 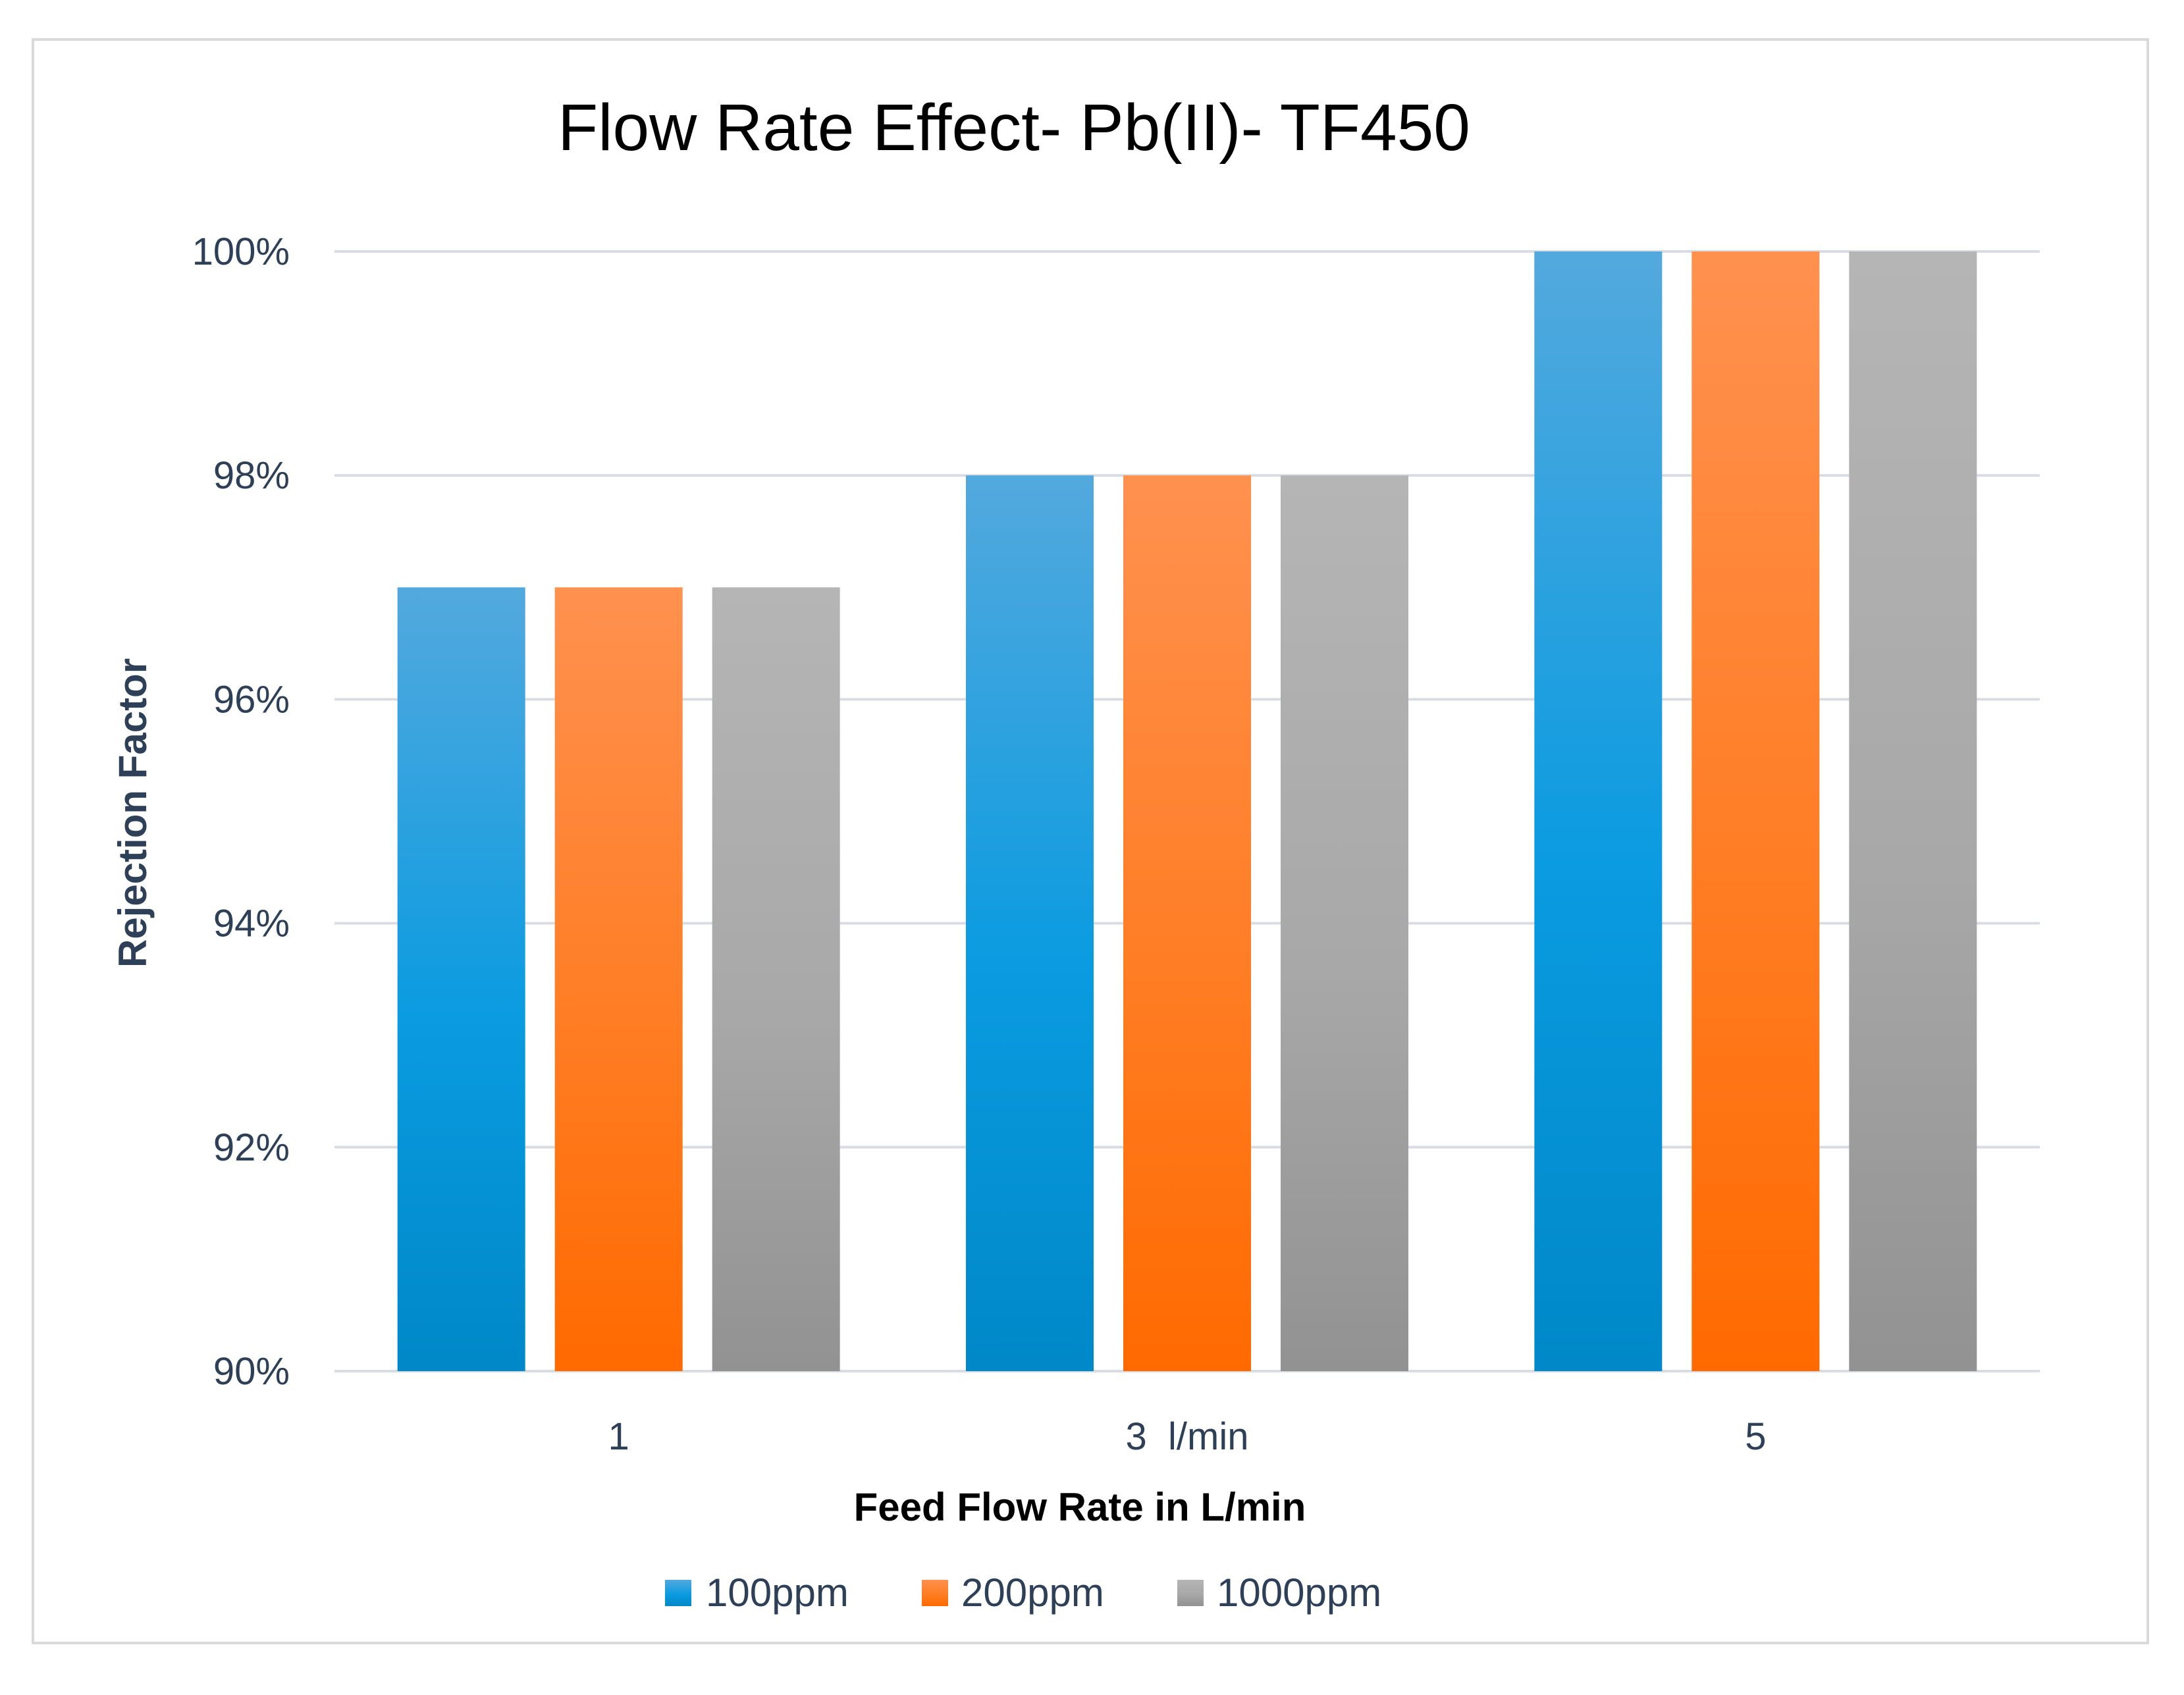 I want to click on x-tick-label: 1, so click(x=618, y=1436).